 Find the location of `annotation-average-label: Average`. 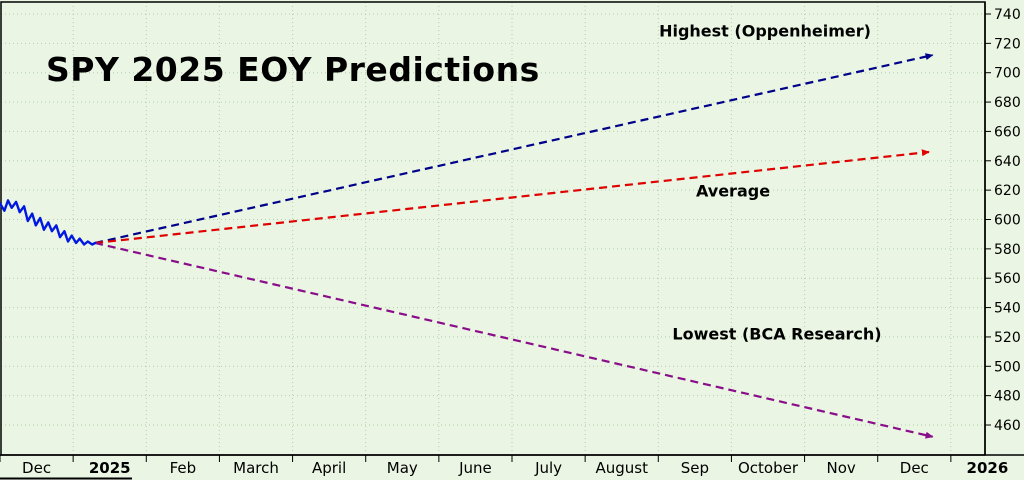

annotation-average-label: Average is located at coordinates (733, 191).